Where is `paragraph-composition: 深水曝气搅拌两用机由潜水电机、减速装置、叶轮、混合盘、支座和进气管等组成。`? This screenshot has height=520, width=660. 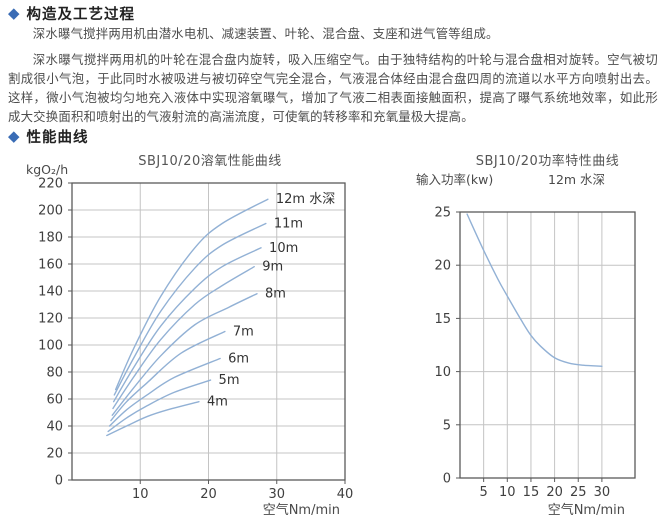 paragraph-composition: 深水曝气搅拌两用机由潜水电机、减速装置、叶轮、混合盘、支座和进气管等组成。 is located at coordinates (265, 33).